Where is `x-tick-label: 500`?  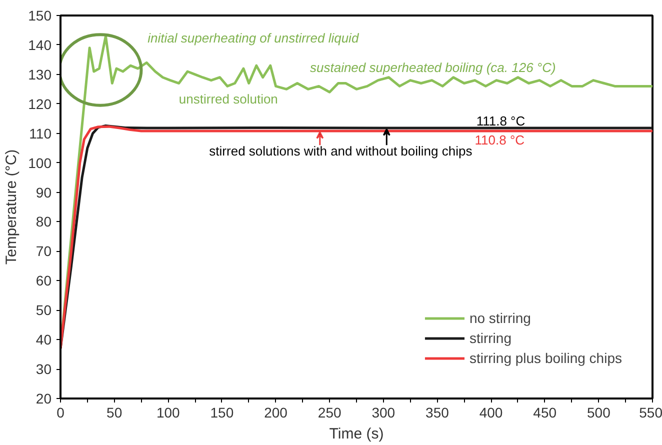
x-tick-label: 500 is located at coordinates (599, 412).